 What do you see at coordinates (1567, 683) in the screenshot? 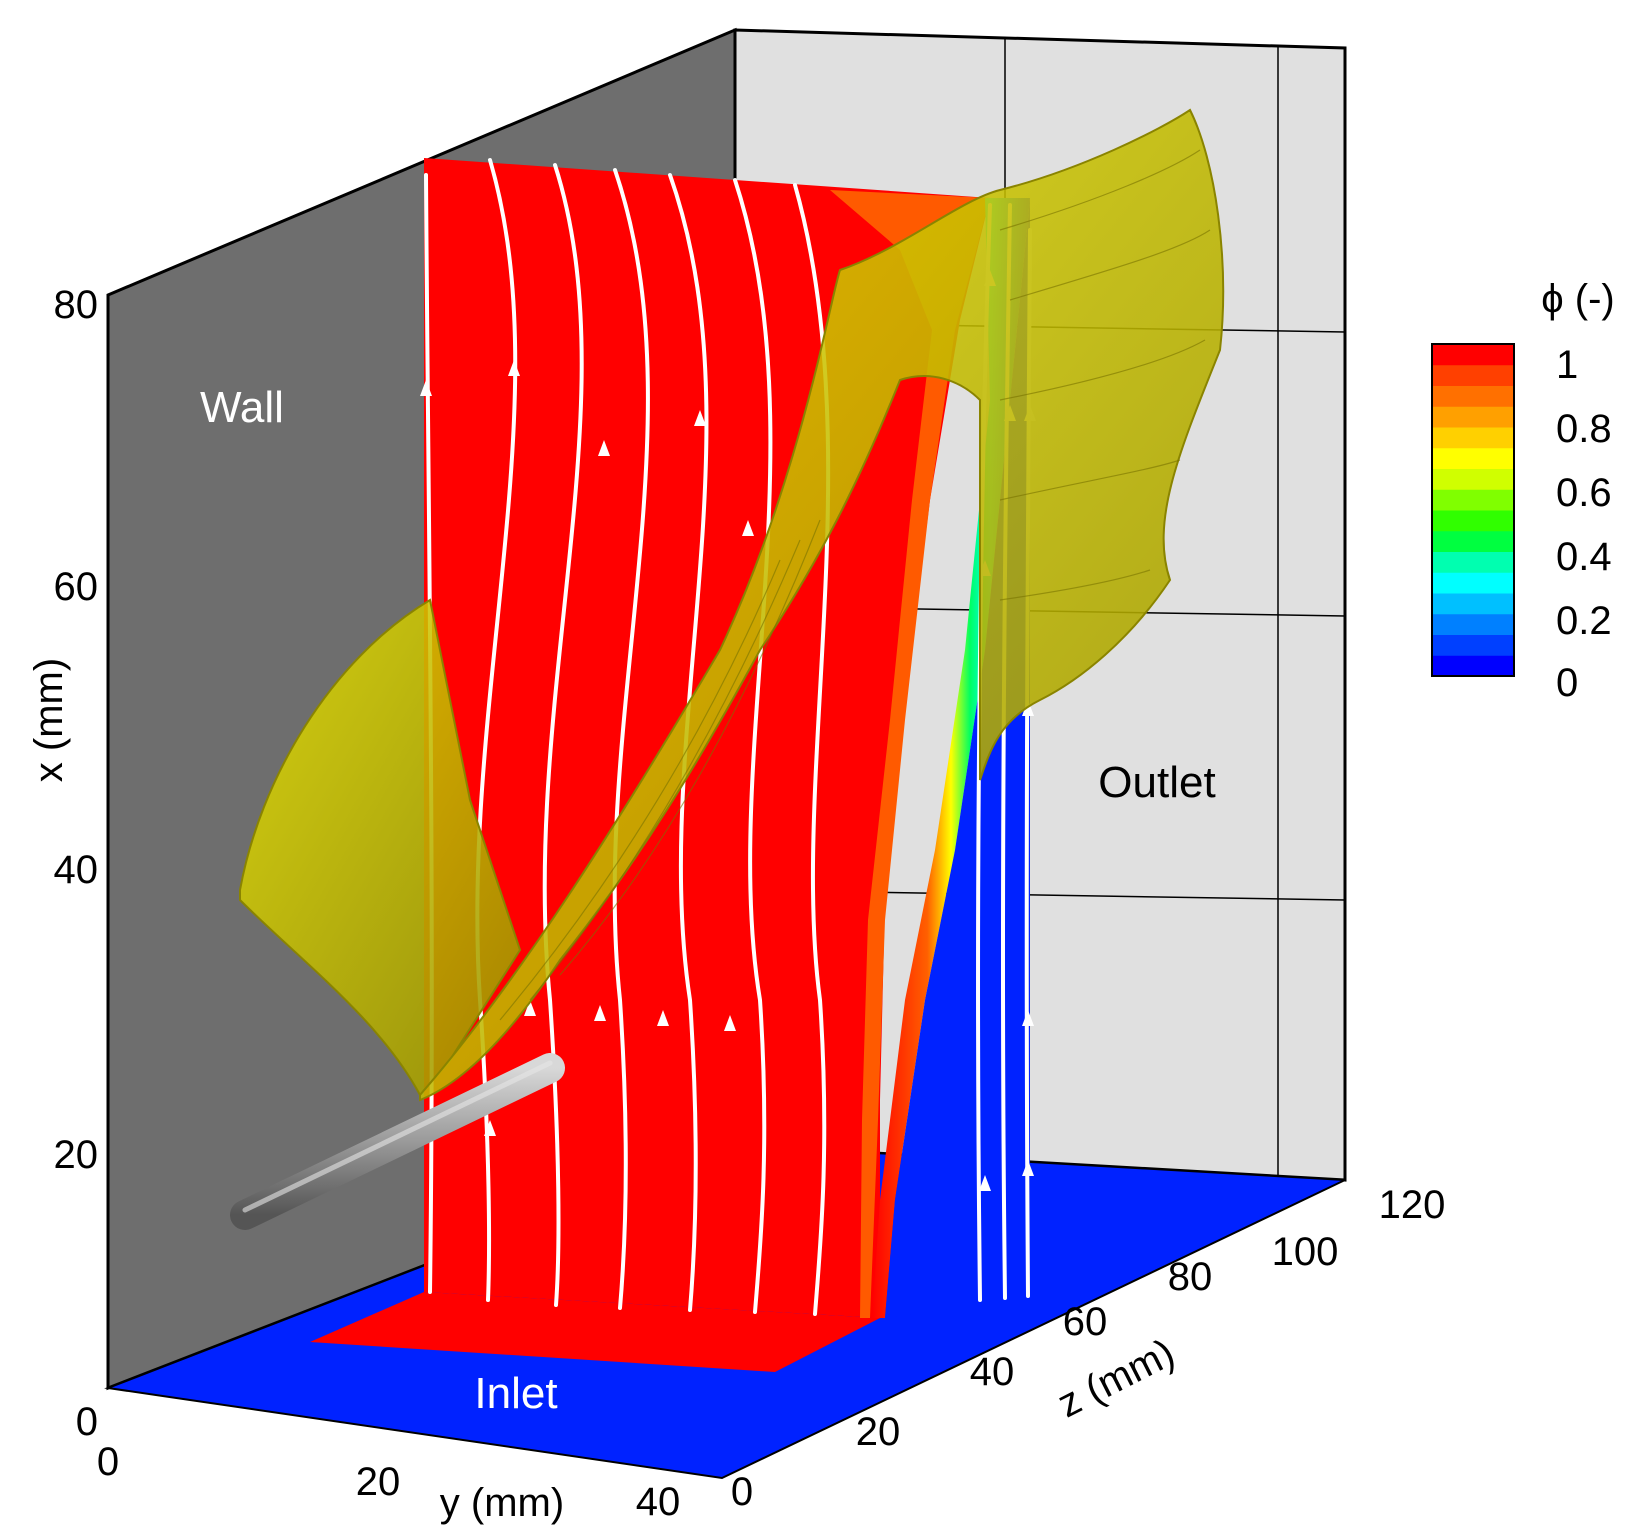
I see `colorbar-tick-label: 0` at bounding box center [1567, 683].